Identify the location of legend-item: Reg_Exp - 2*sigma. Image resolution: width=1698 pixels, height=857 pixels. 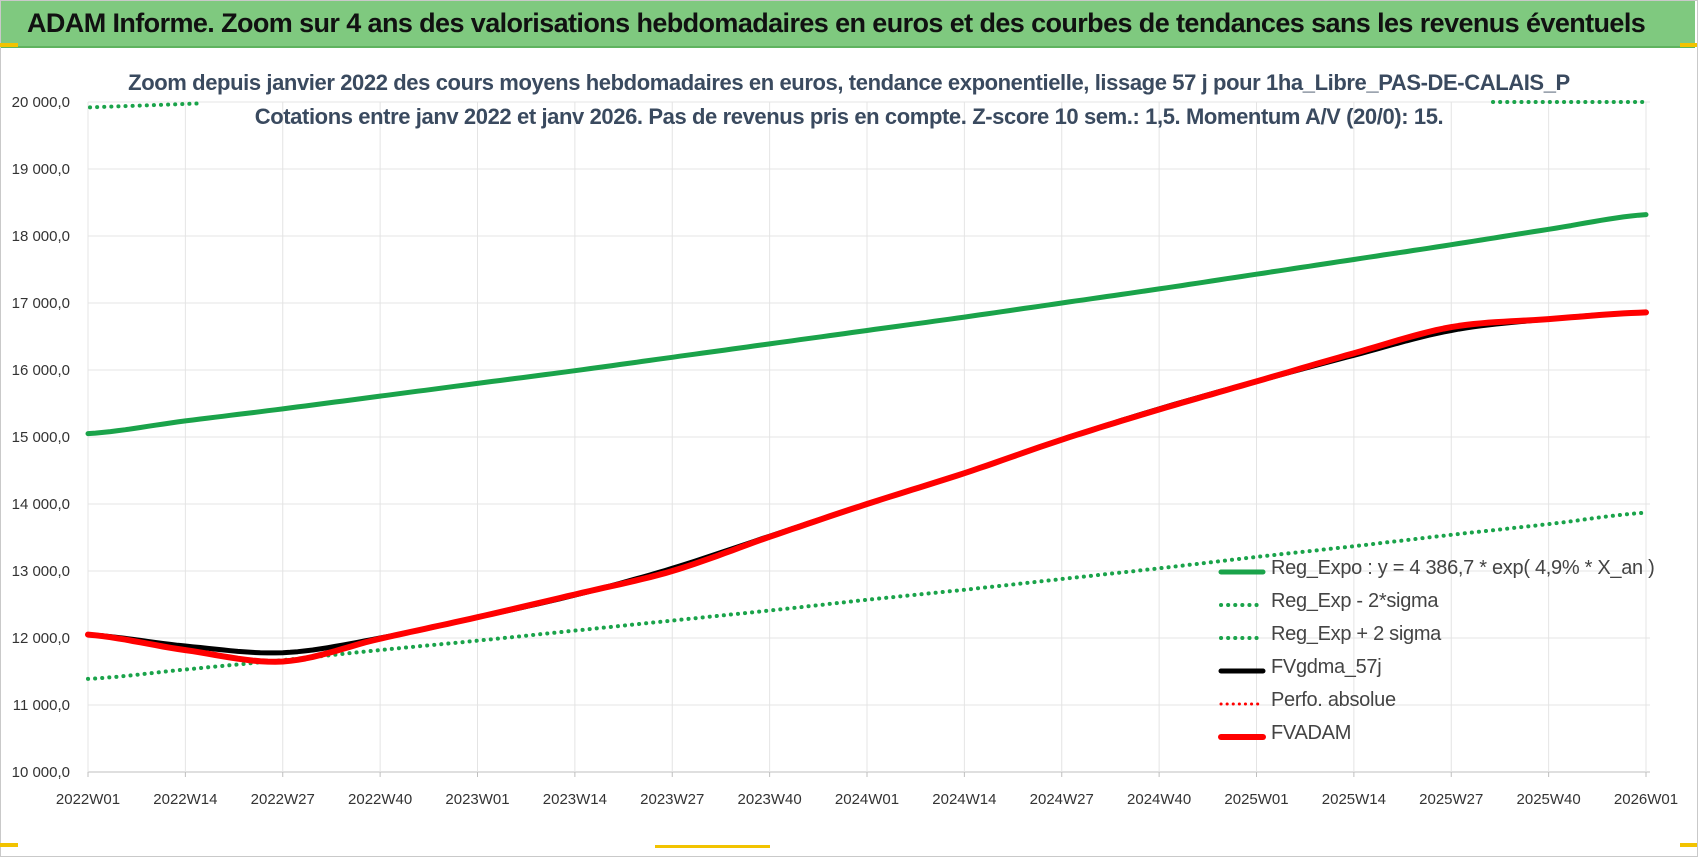
(1438, 604).